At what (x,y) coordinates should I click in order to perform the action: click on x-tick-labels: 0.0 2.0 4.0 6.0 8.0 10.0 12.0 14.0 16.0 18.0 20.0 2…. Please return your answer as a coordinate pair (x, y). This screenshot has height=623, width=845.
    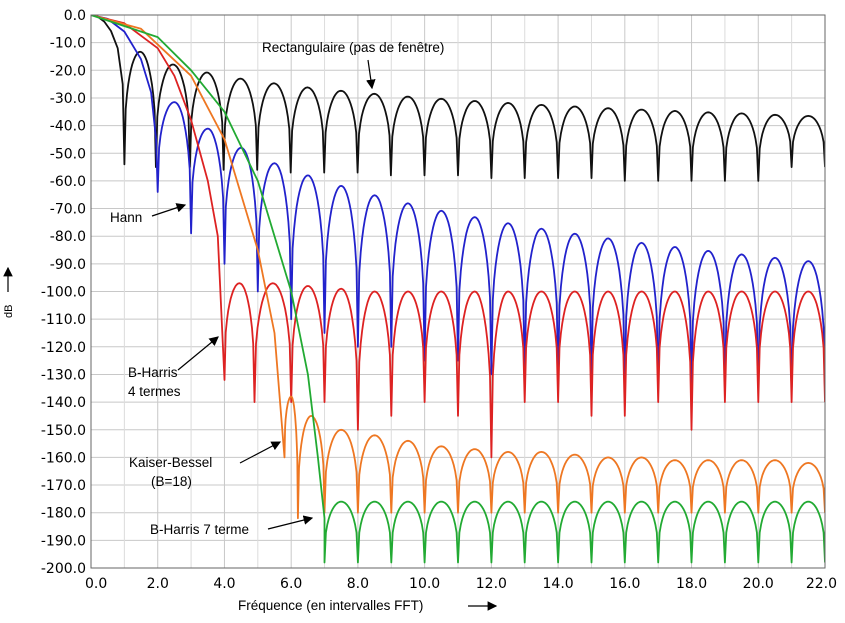
    Looking at the image, I should click on (461, 584).